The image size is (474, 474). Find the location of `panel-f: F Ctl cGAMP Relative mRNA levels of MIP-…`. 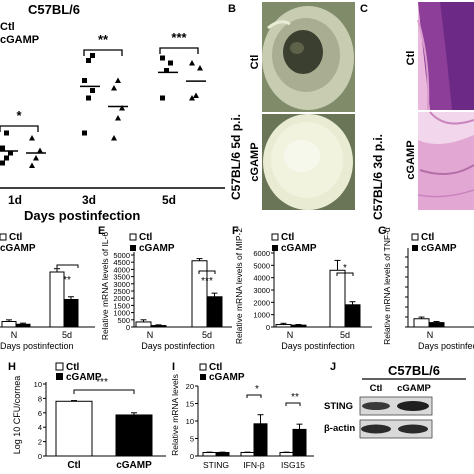

panel-f: F Ctl cGAMP Relative mRNA levels of MIP-… is located at coordinates (302, 288).